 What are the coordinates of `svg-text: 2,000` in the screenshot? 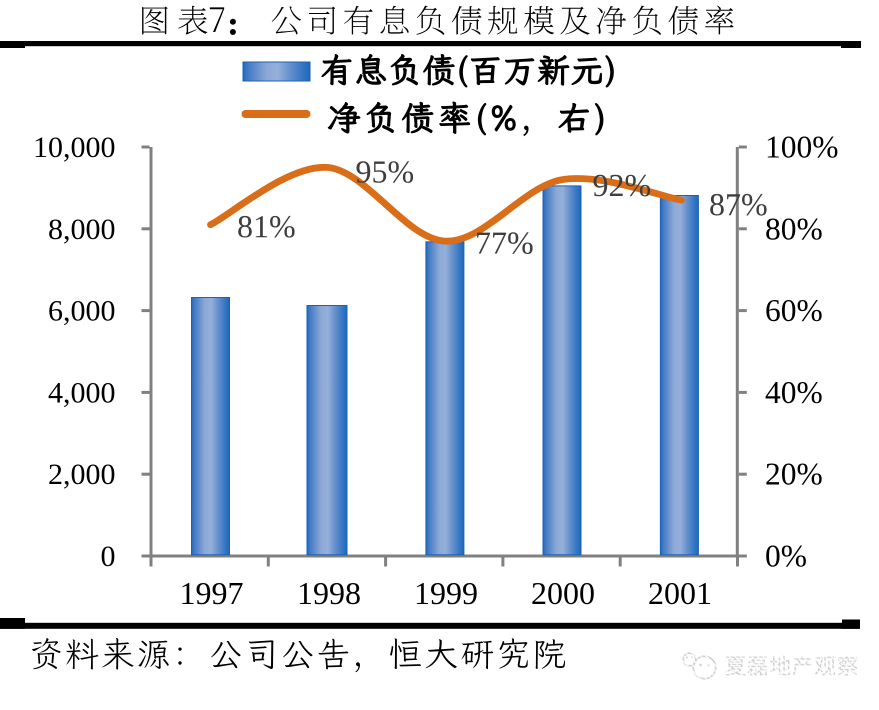 It's located at (82, 474).